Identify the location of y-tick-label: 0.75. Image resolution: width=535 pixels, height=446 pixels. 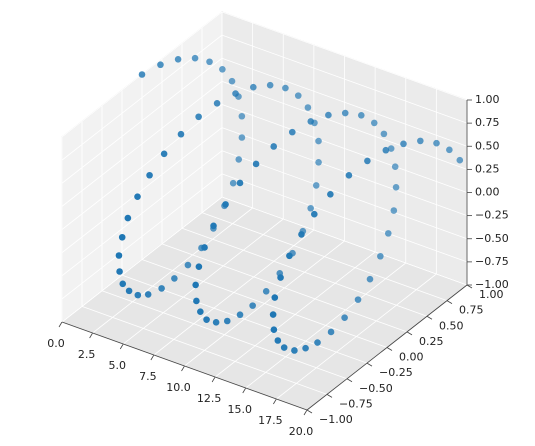
(471, 310).